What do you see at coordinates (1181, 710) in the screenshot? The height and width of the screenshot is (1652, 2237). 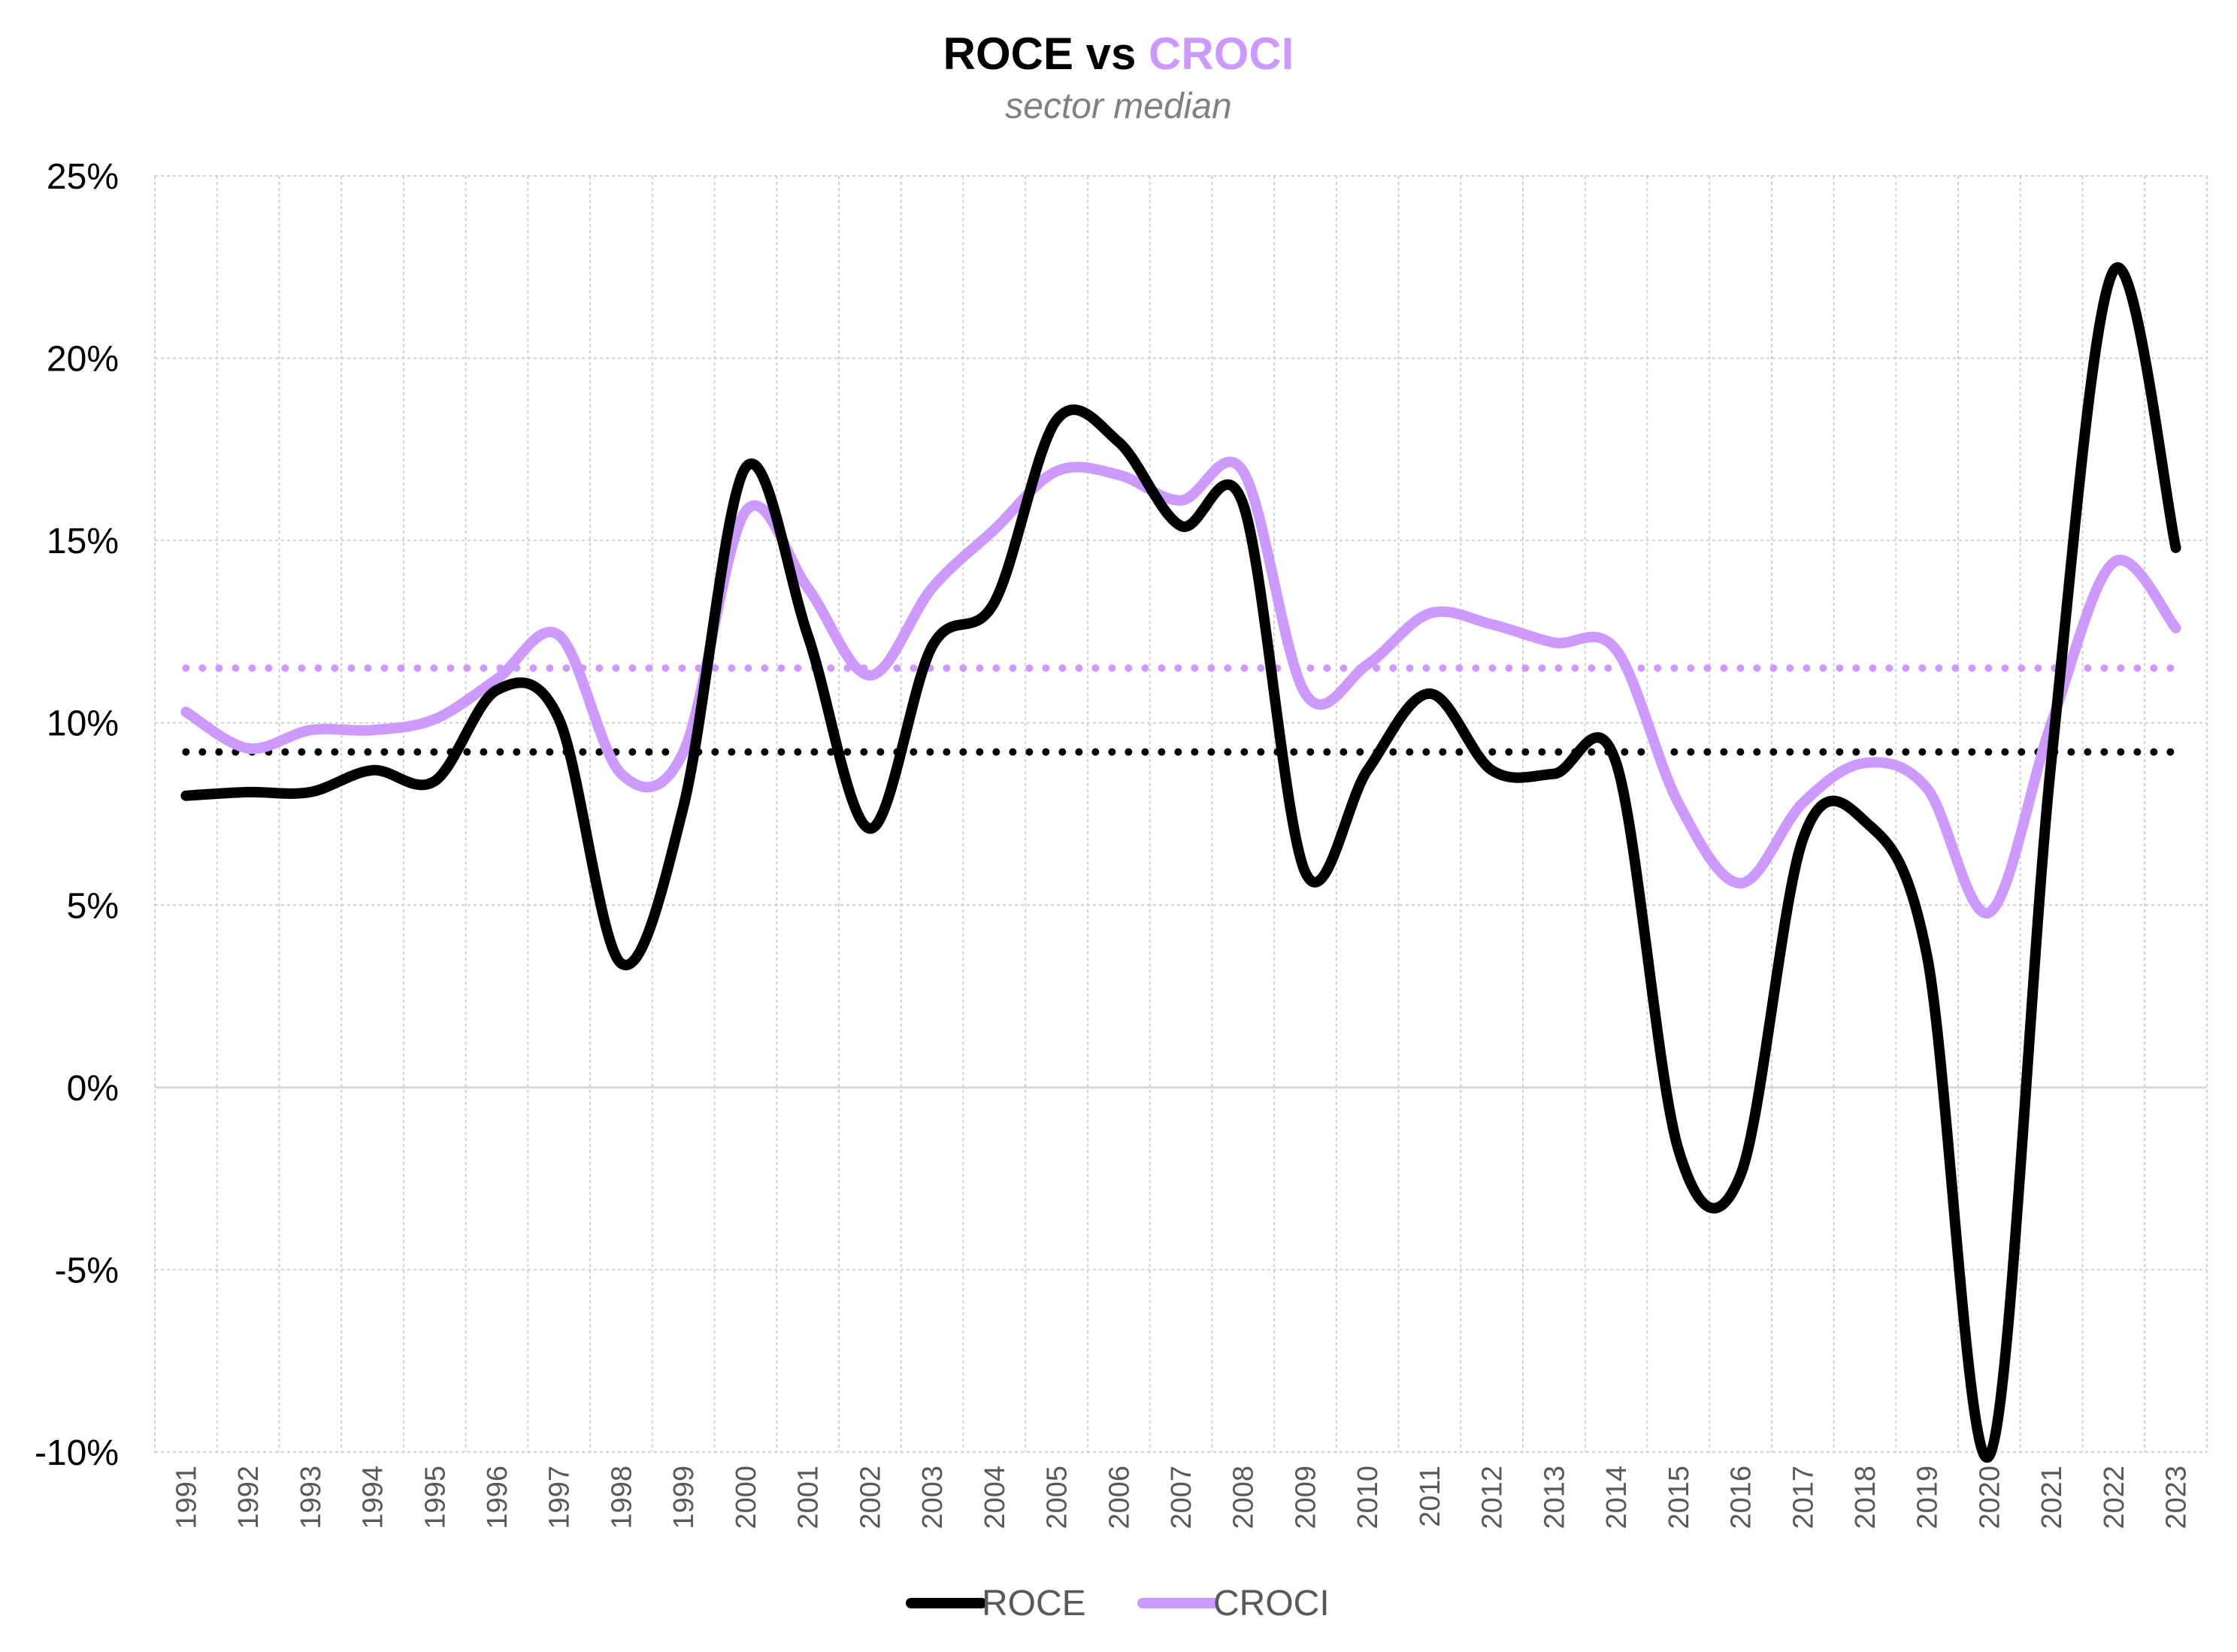 I see `reference-lines` at bounding box center [1181, 710].